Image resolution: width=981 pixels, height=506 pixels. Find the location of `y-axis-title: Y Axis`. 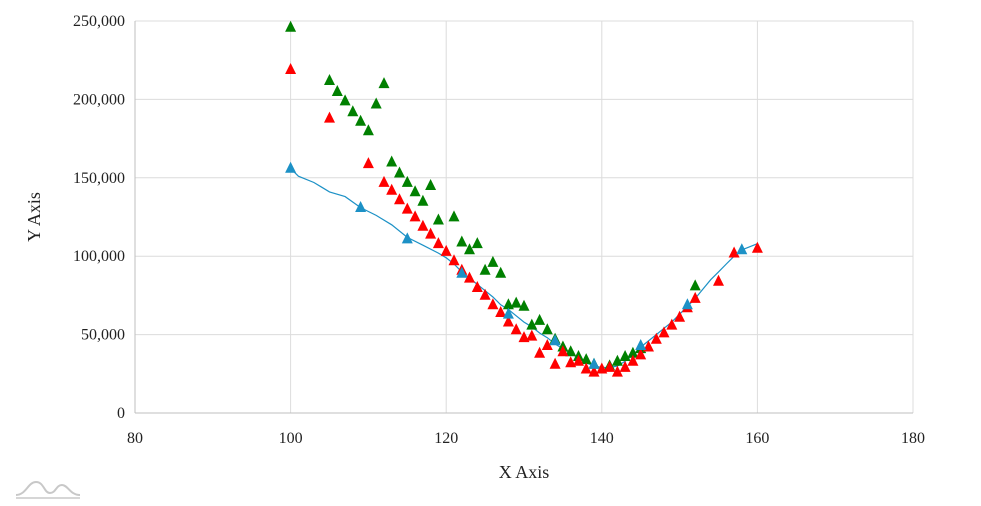

y-axis-title: Y Axis is located at coordinates (34, 217).